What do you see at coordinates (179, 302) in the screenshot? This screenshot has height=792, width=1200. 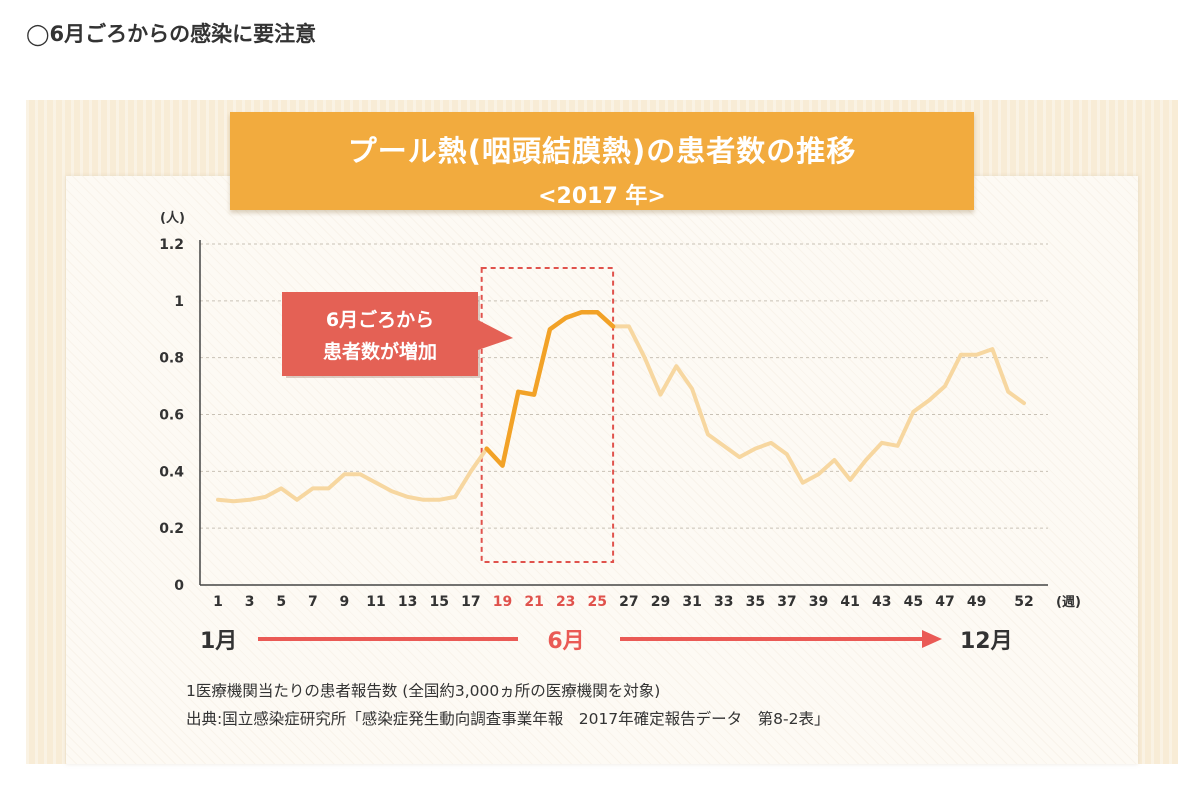 I see `y-tick-label: 1` at bounding box center [179, 302].